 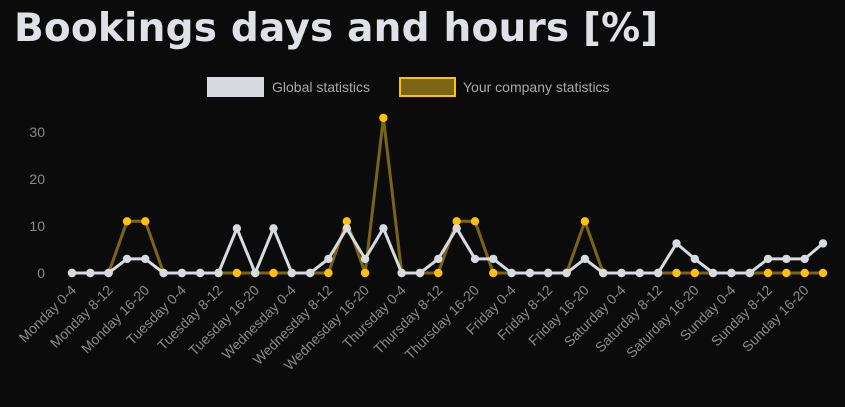 I want to click on y-axis: 0 10 20 30, so click(x=37, y=202).